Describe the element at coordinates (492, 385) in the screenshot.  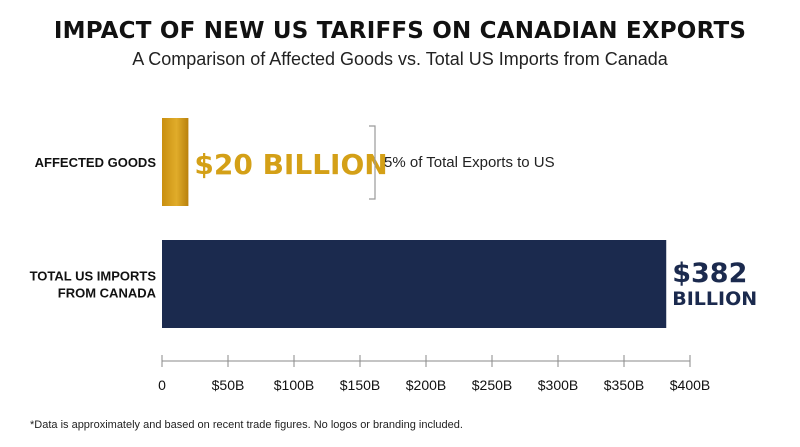
I see `x-tick-label: $250B` at that location.